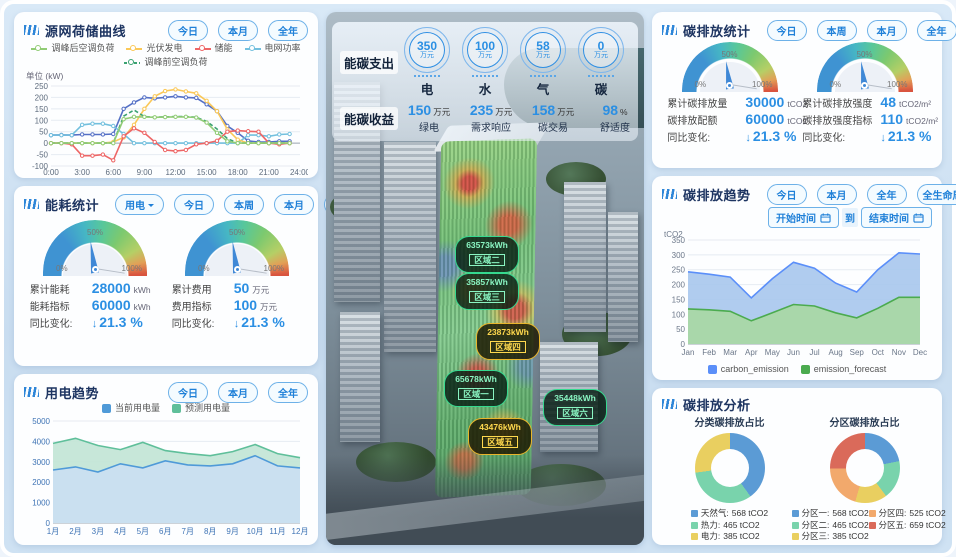  I want to click on legend-item: 热力: 465 tCO2, so click(729, 526).